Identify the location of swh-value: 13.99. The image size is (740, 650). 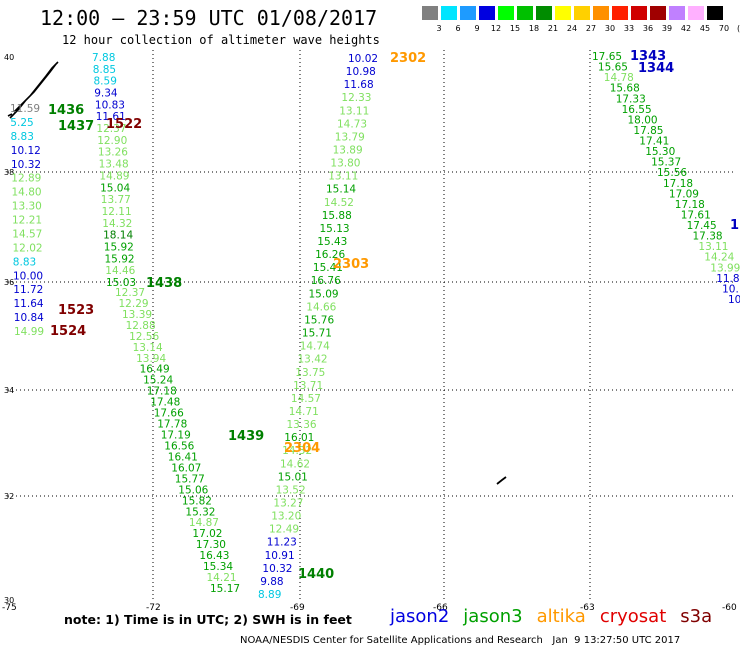
(725, 268).